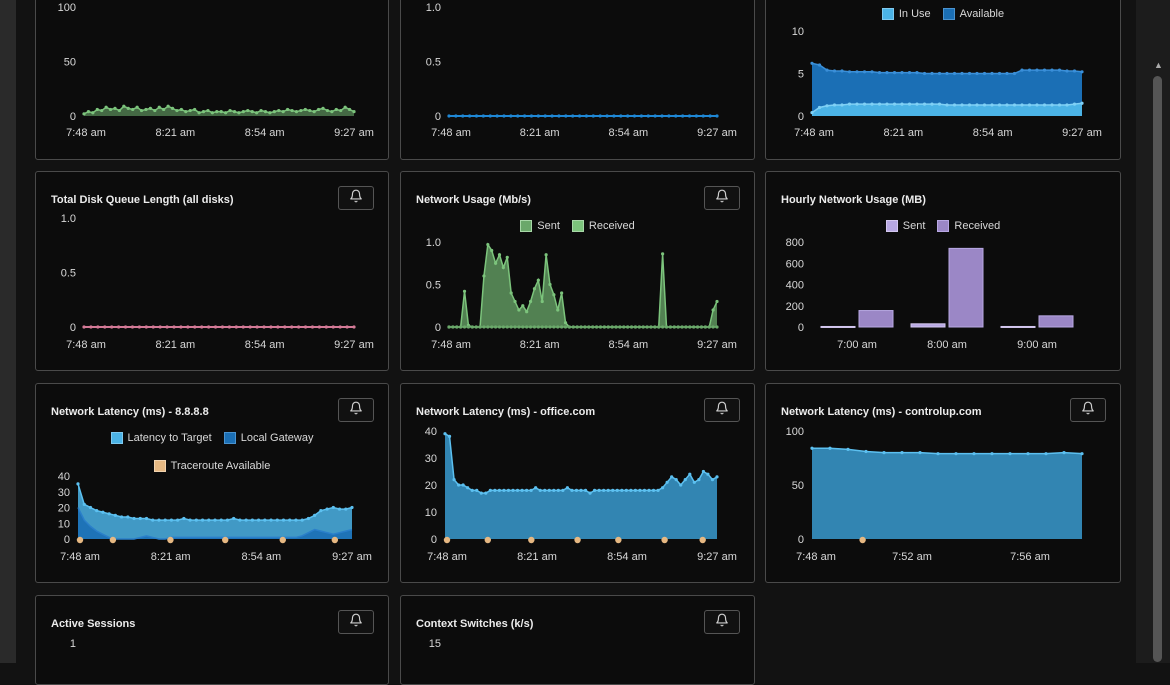 The image size is (1170, 685). Describe the element at coordinates (1157, 333) in the screenshot. I see `vertical-scrollbar: ▲` at that location.